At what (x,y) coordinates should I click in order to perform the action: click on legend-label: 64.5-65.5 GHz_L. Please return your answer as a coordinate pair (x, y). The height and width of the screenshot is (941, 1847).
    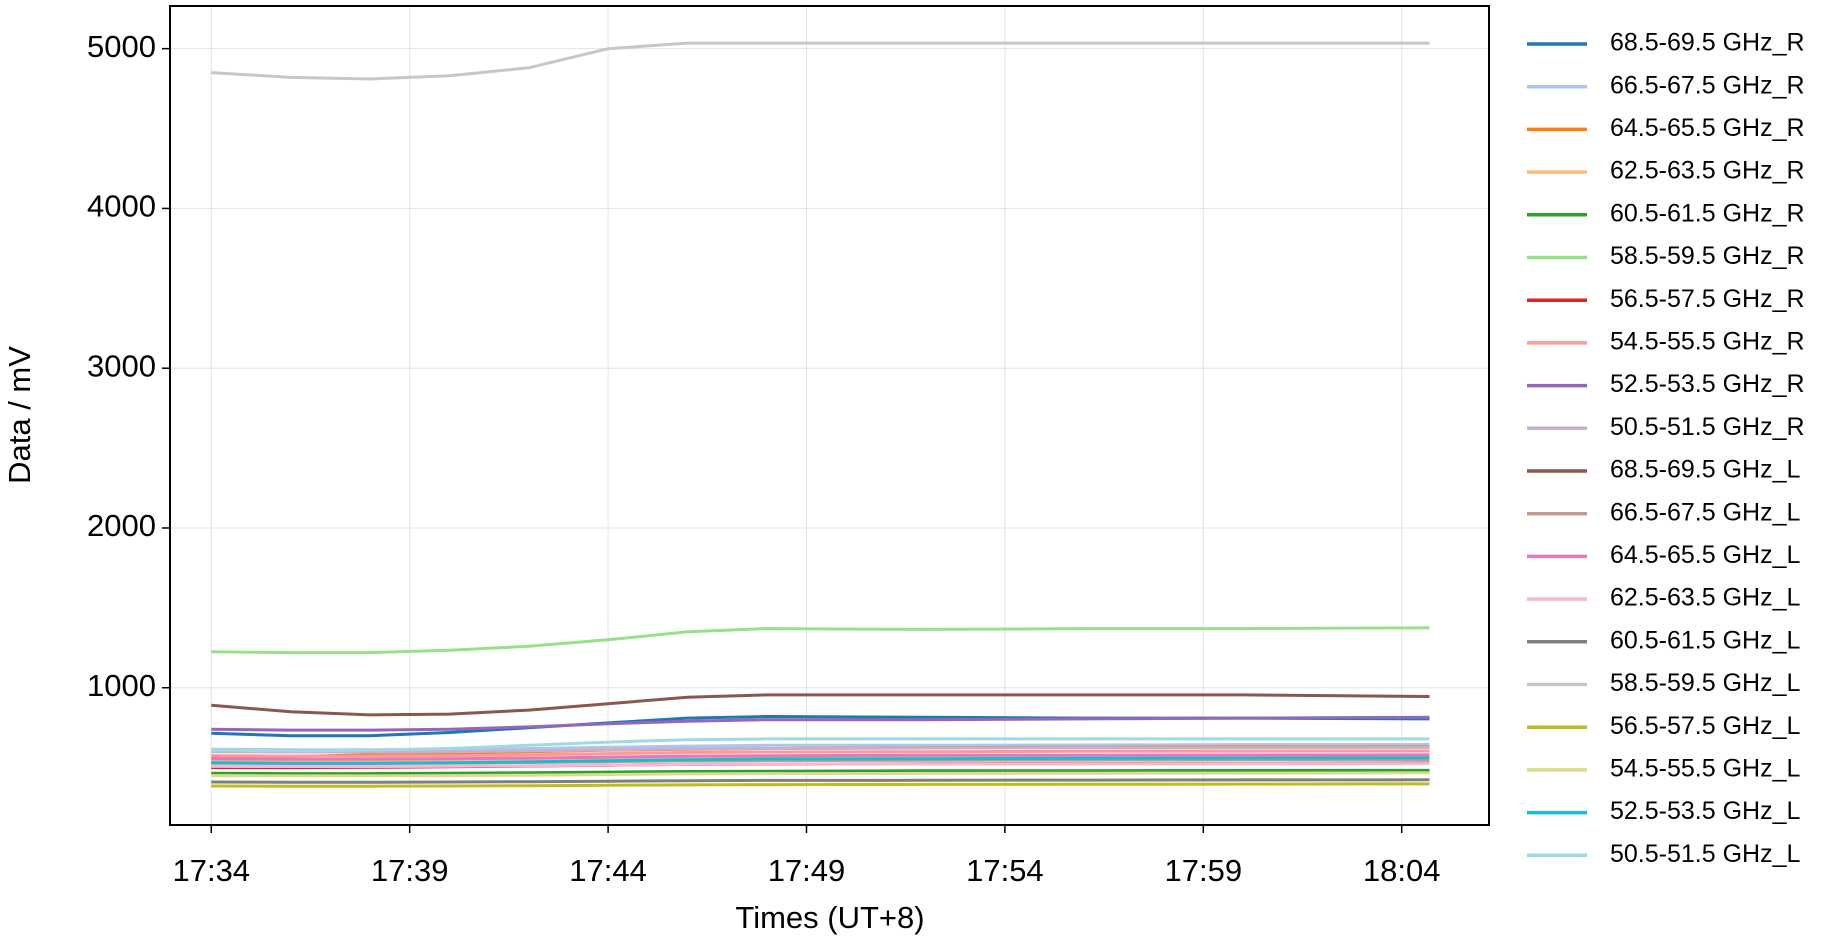
    Looking at the image, I should click on (1705, 555).